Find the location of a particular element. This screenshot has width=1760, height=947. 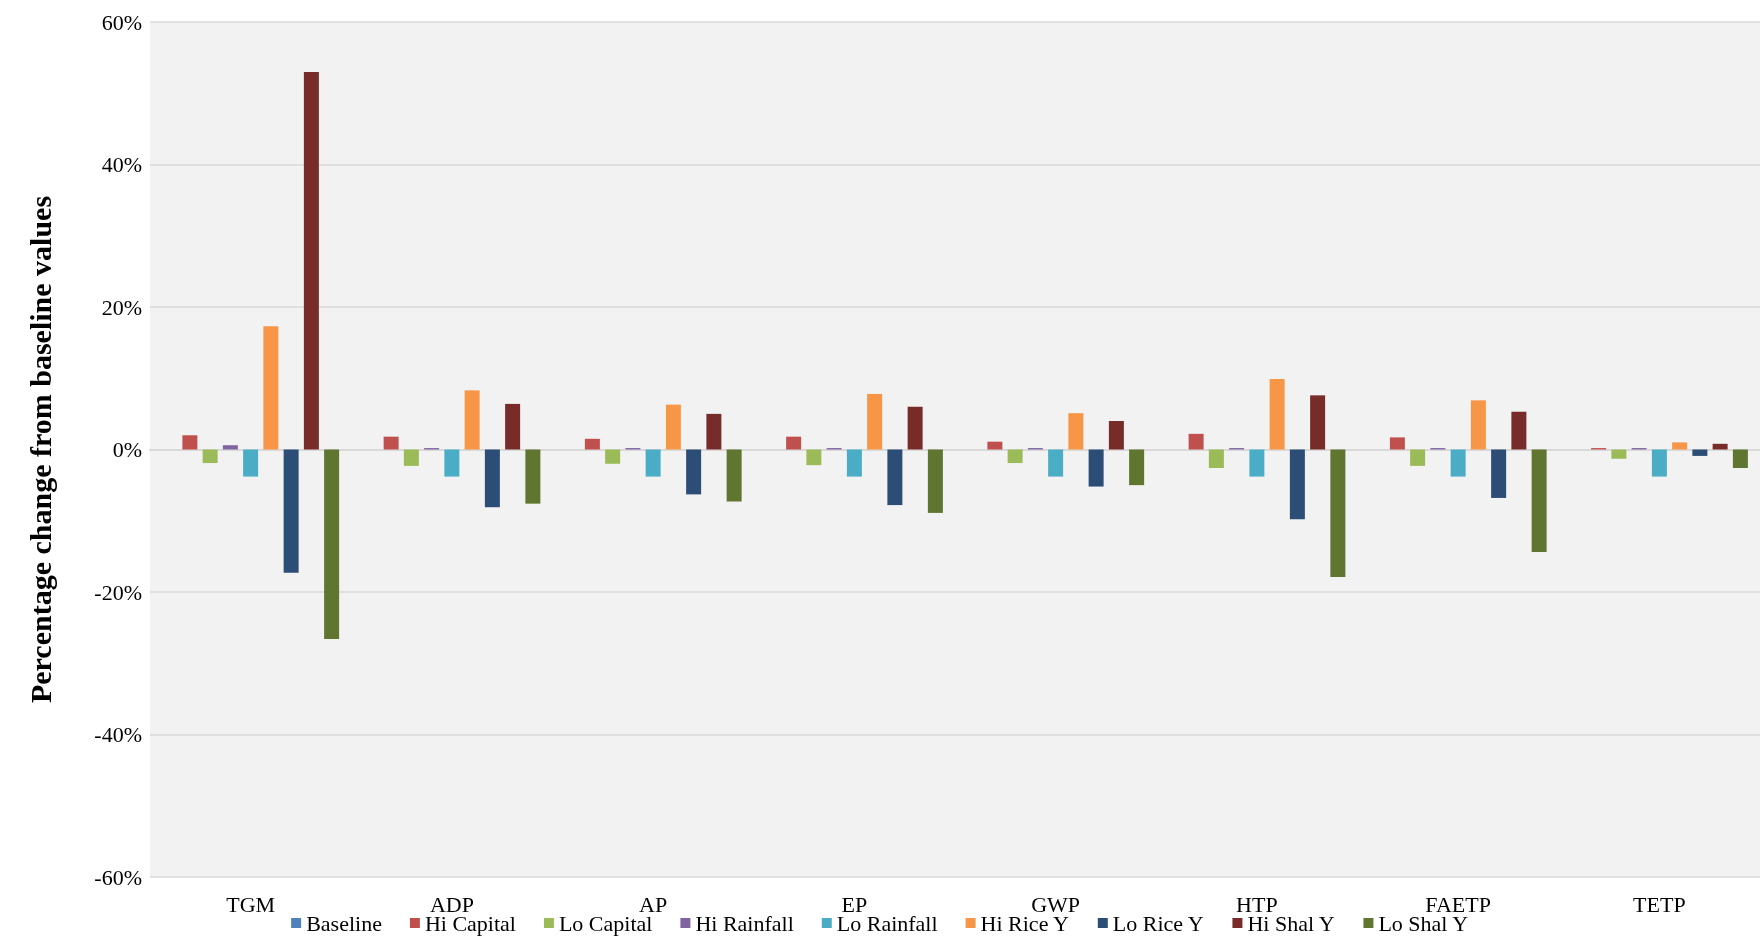

x-tick-label: ADP is located at coordinates (451, 904).